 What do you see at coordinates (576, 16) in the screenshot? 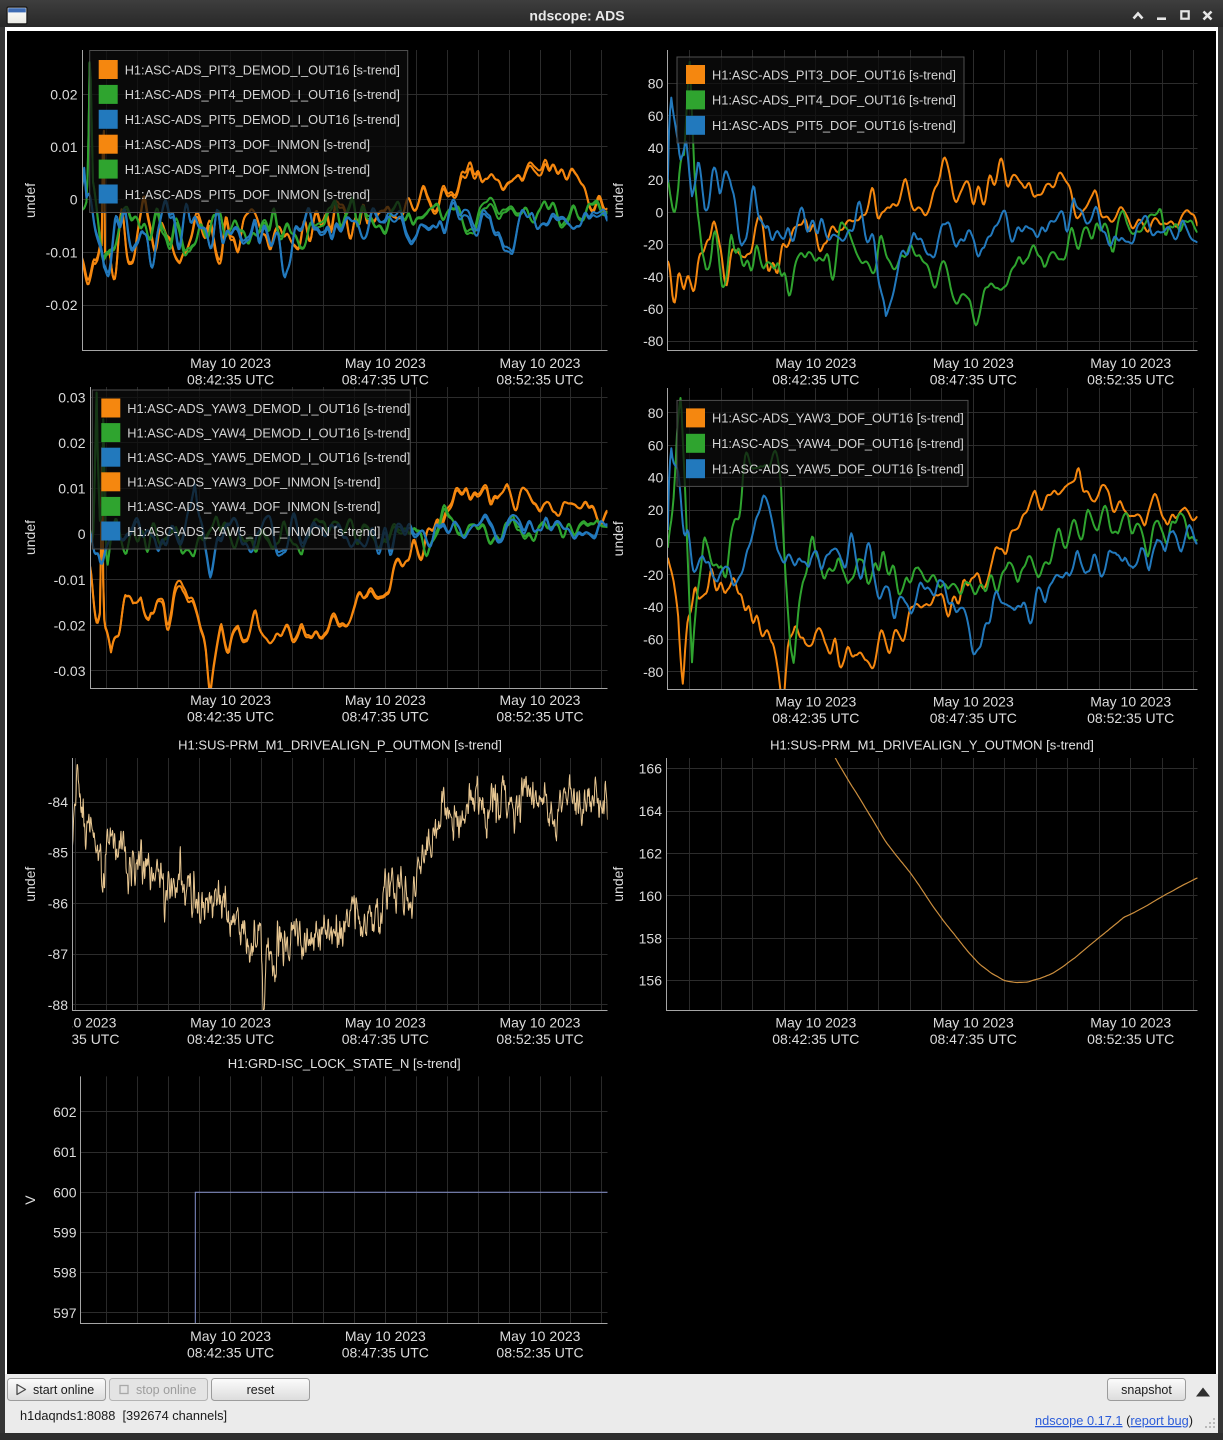
I see `svg-text: ndscope: ADS` at bounding box center [576, 16].